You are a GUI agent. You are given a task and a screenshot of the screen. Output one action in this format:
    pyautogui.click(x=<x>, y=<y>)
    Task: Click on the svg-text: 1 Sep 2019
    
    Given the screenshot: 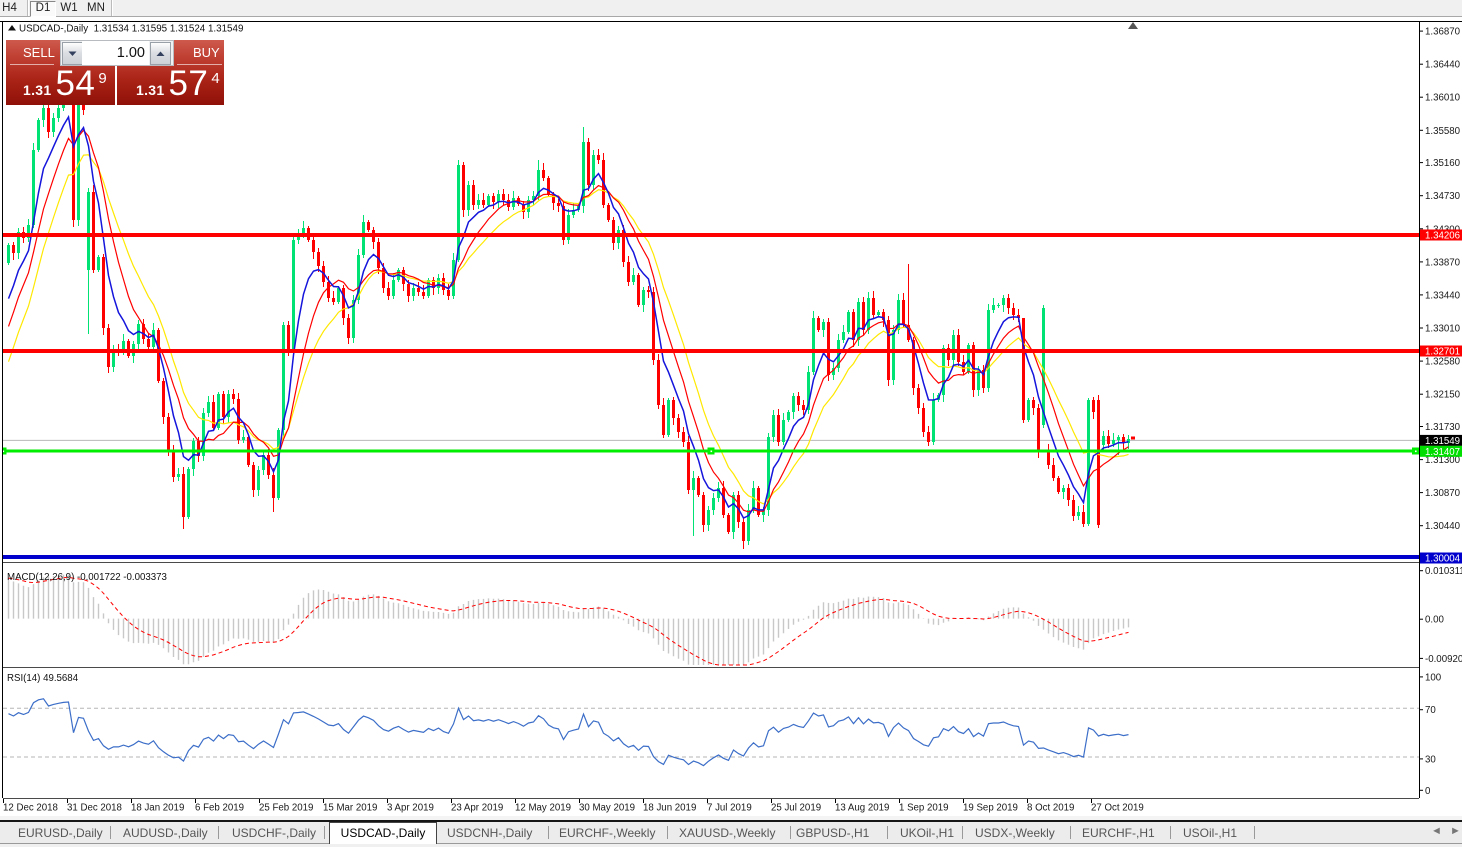 What is the action you would take?
    pyautogui.click(x=924, y=808)
    